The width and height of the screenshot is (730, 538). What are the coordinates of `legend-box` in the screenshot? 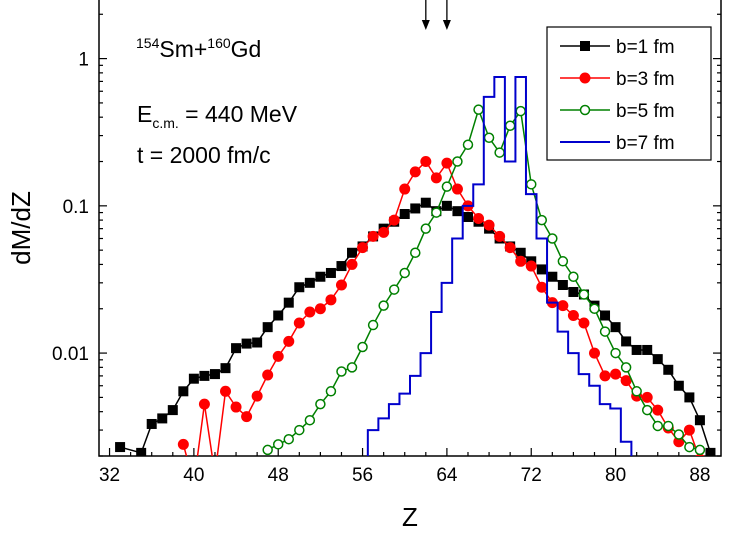 It's located at (629, 93).